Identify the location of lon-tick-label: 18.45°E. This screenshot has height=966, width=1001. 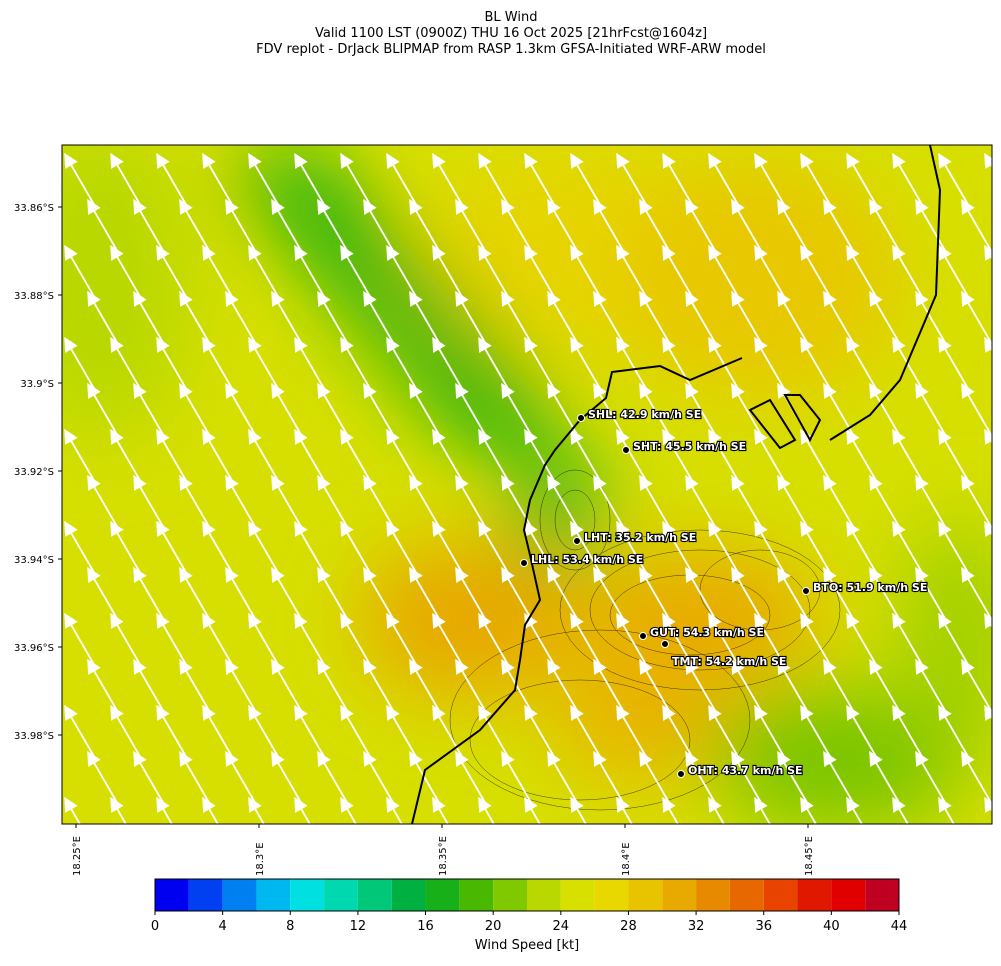
(809, 856).